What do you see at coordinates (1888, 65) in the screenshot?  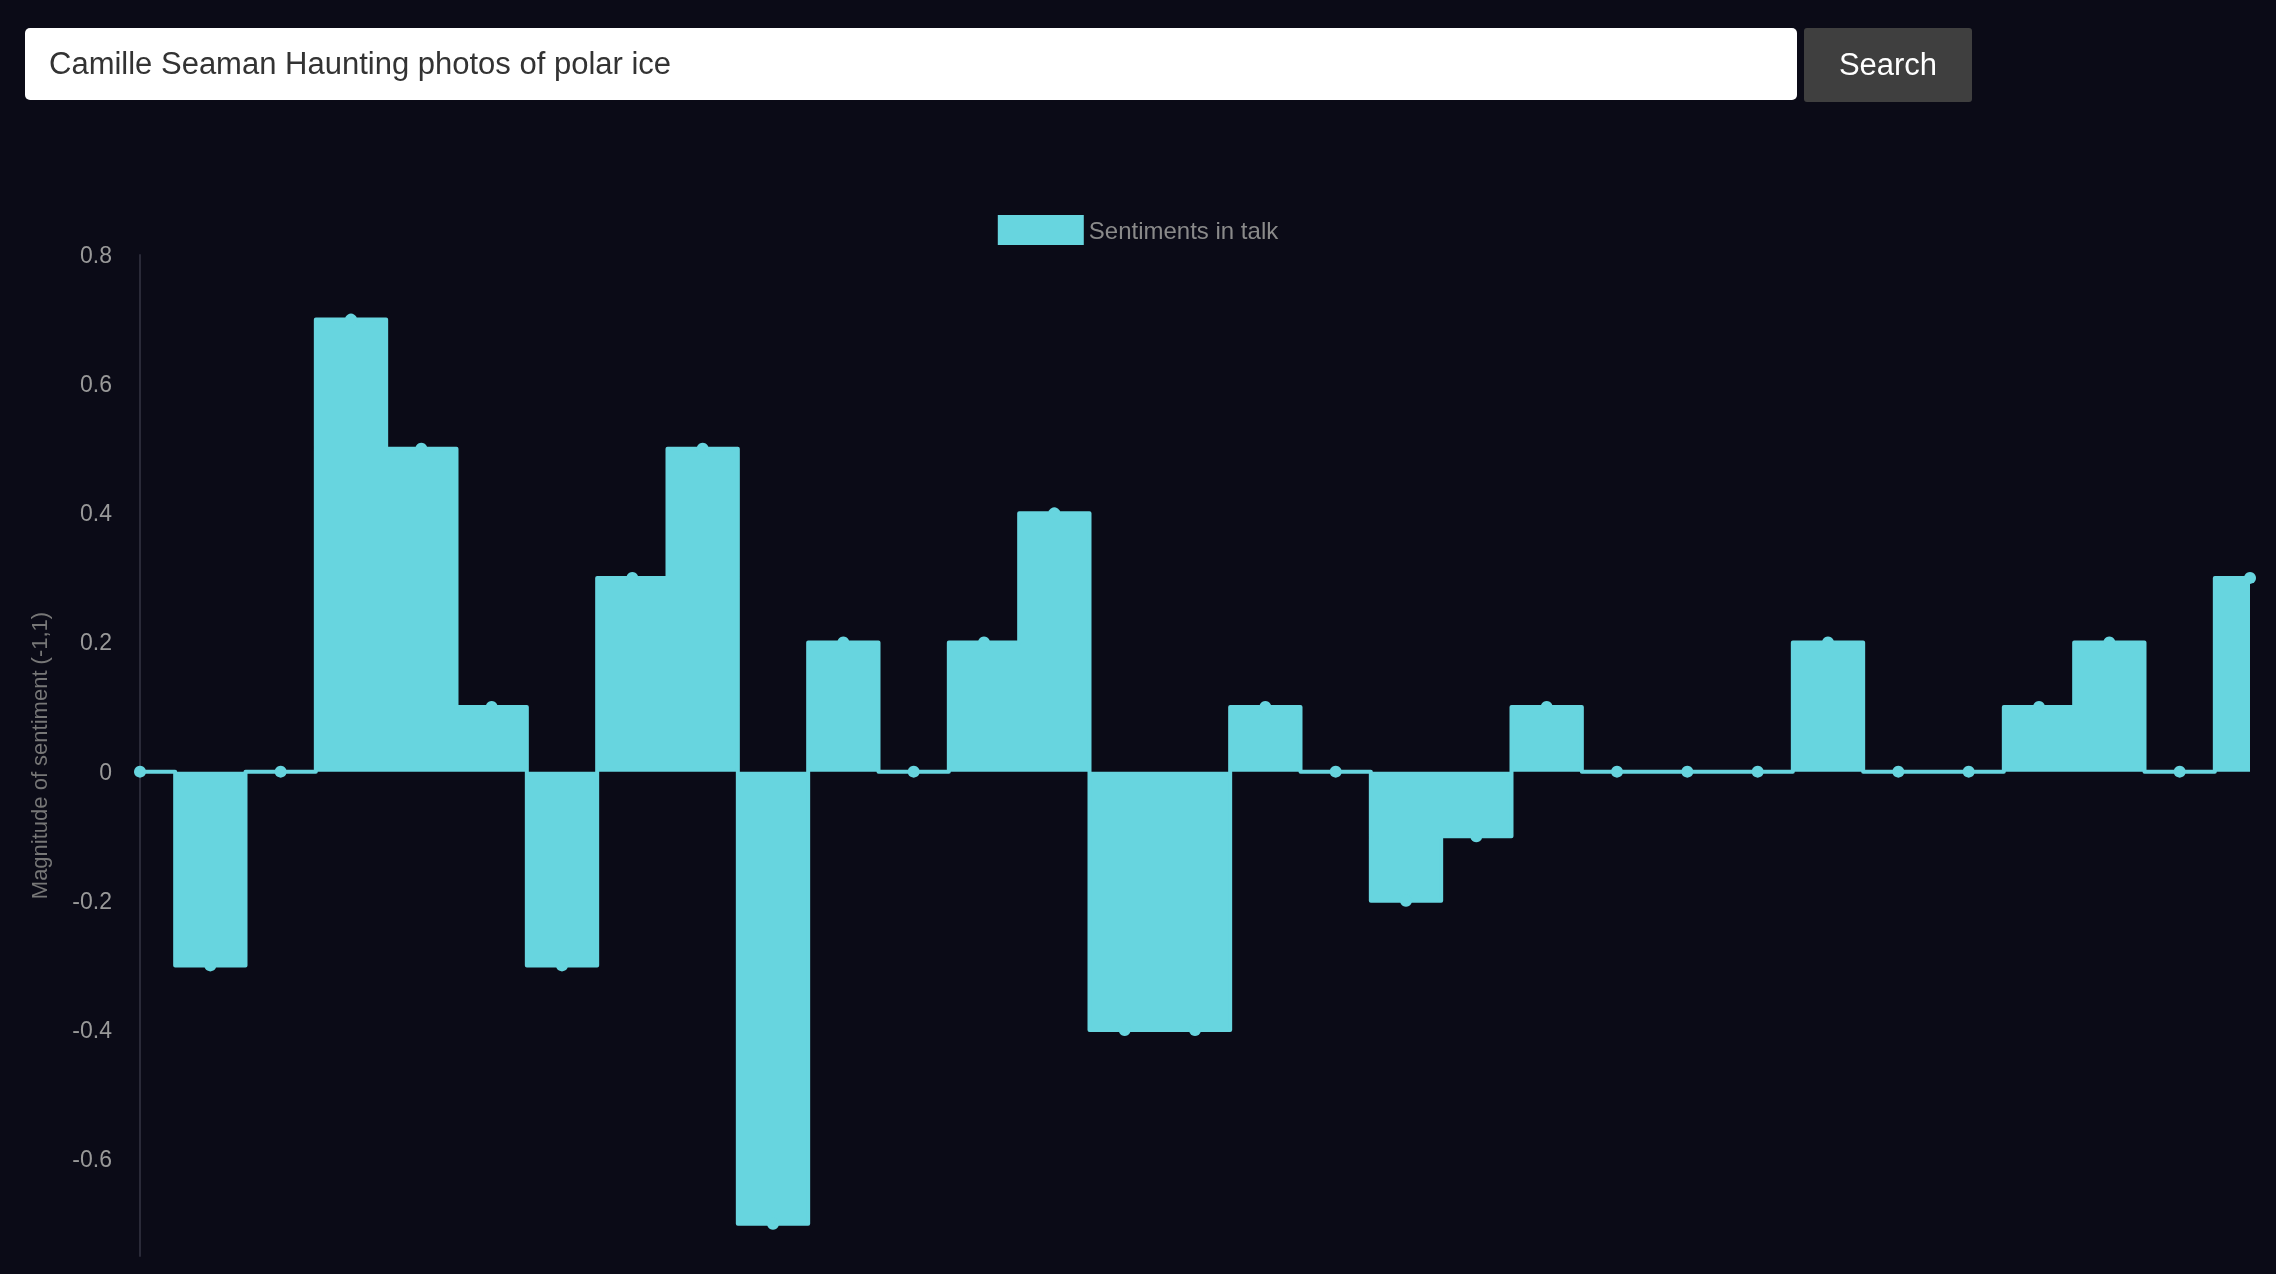 I see `search-button: Search` at bounding box center [1888, 65].